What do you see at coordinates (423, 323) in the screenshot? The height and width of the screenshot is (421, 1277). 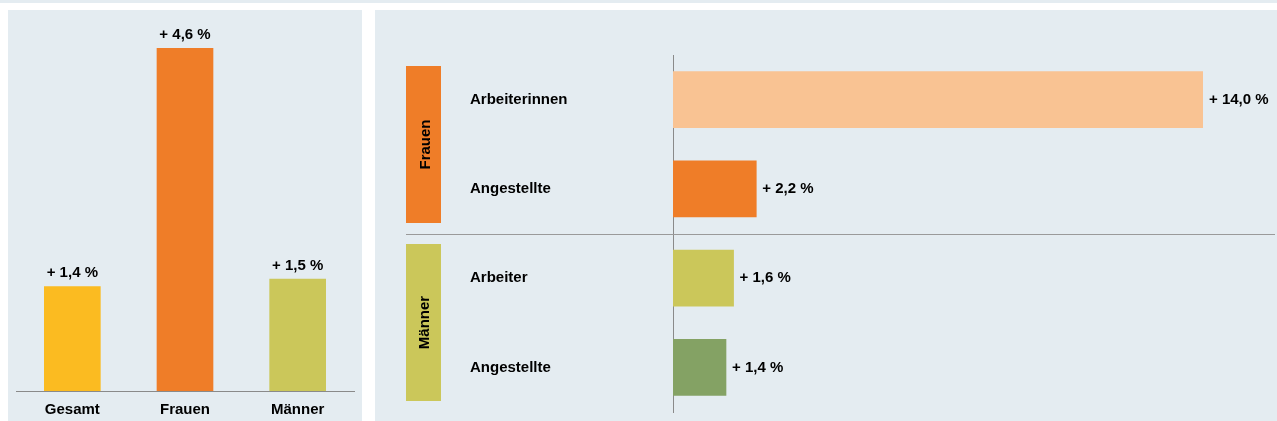 I see `text: Männer` at bounding box center [423, 323].